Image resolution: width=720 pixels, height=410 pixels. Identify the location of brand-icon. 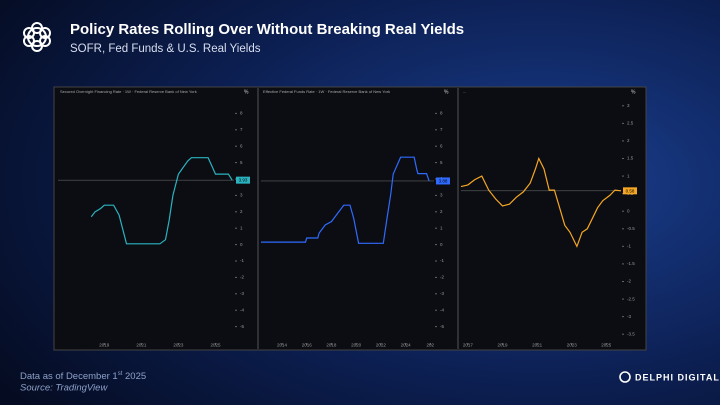
(625, 377).